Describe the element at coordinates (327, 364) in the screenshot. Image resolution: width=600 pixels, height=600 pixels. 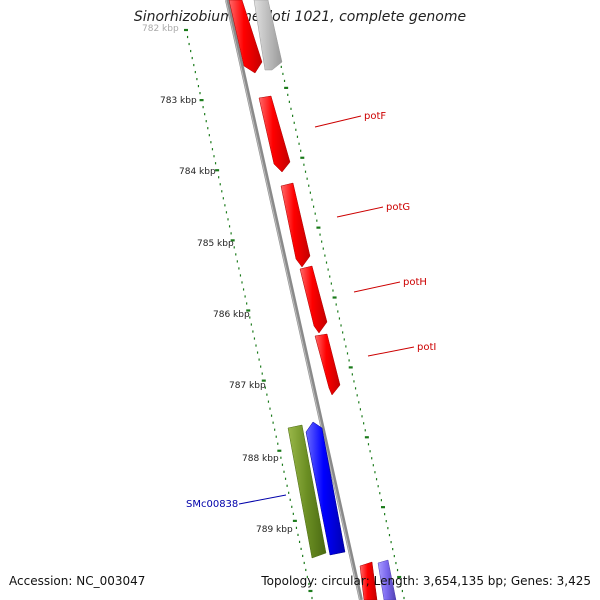
I see `gene-arrow-potI` at that location.